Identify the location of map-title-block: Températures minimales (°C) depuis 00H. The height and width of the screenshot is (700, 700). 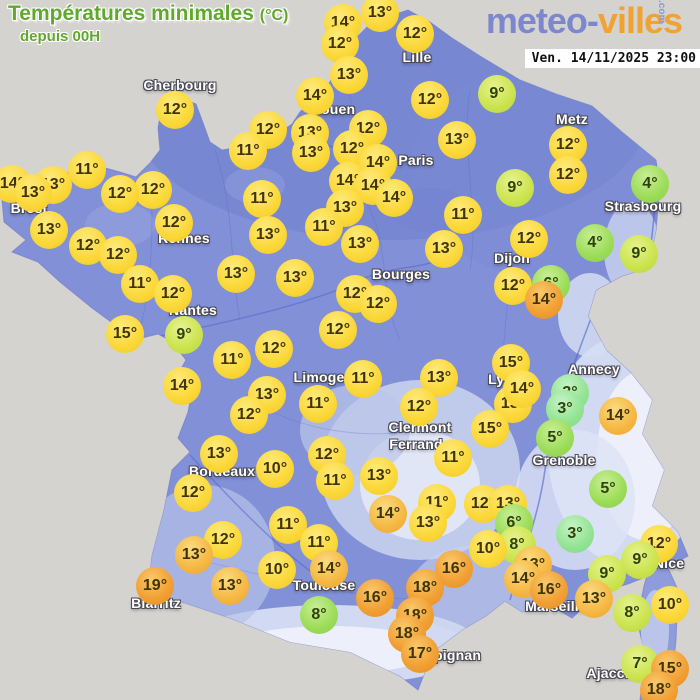
(148, 23).